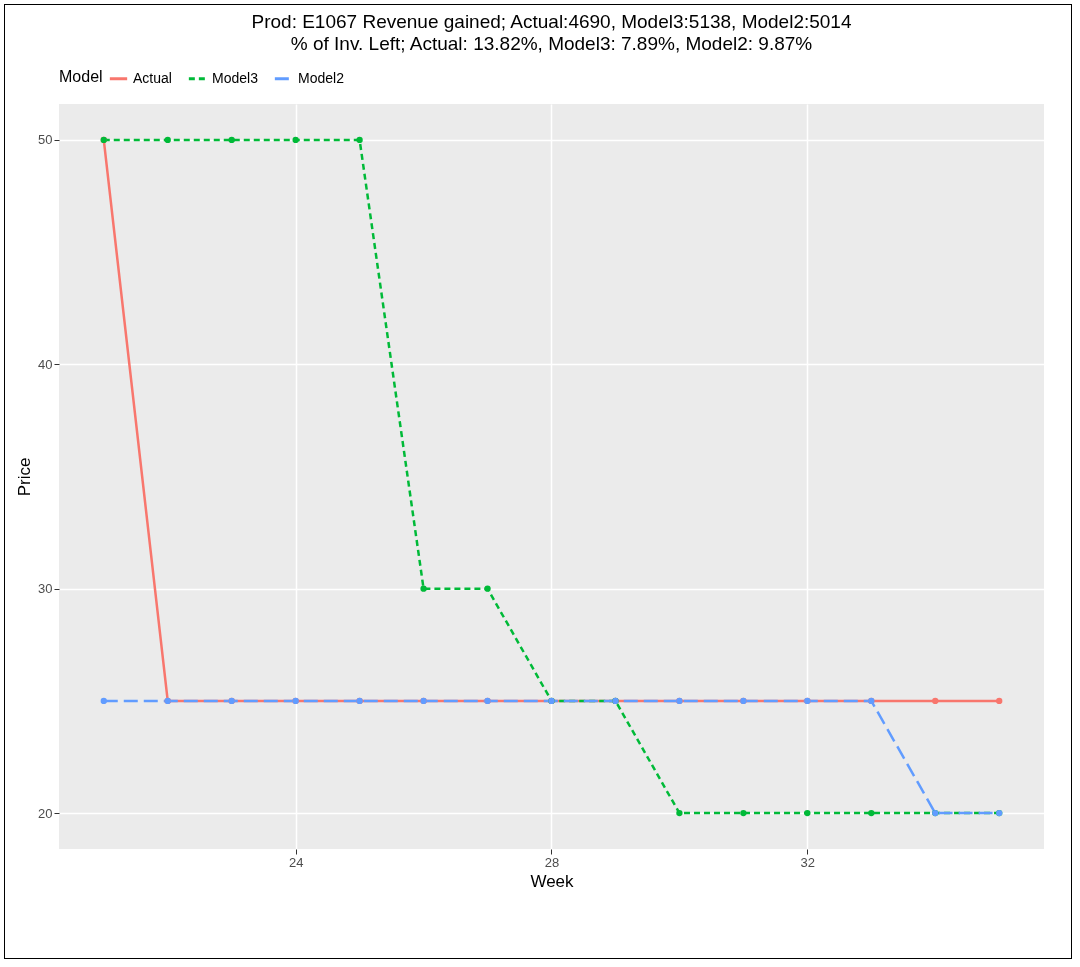 The height and width of the screenshot is (967, 1080). Describe the element at coordinates (808, 862) in the screenshot. I see `x-tick-label: 32` at that location.